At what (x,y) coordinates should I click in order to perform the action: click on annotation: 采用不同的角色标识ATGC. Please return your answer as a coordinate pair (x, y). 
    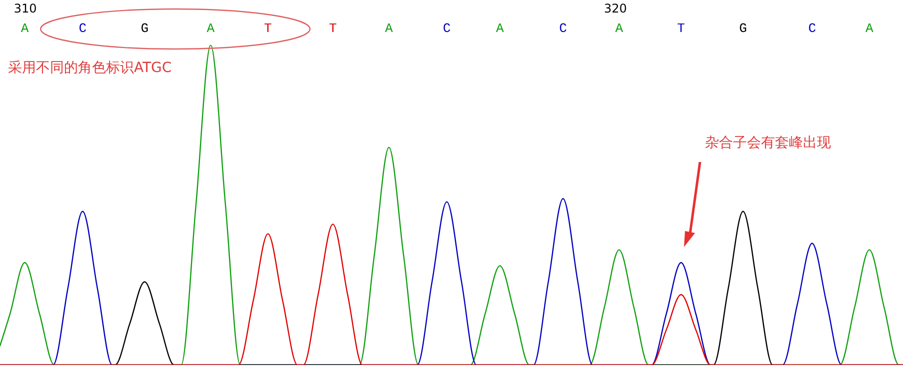
    Looking at the image, I should click on (90, 68).